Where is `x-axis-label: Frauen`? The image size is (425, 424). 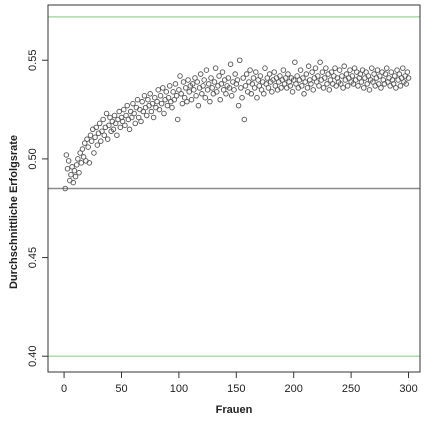 x-axis-label: Frauen is located at coordinates (234, 410).